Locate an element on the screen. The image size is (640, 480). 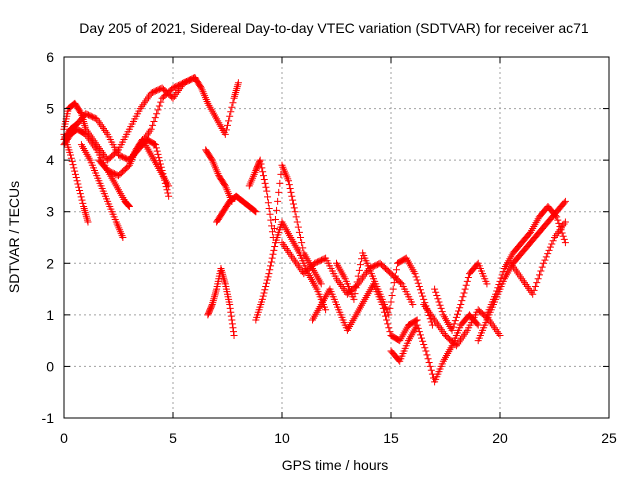
y-tick-label: 5 is located at coordinates (50, 109).